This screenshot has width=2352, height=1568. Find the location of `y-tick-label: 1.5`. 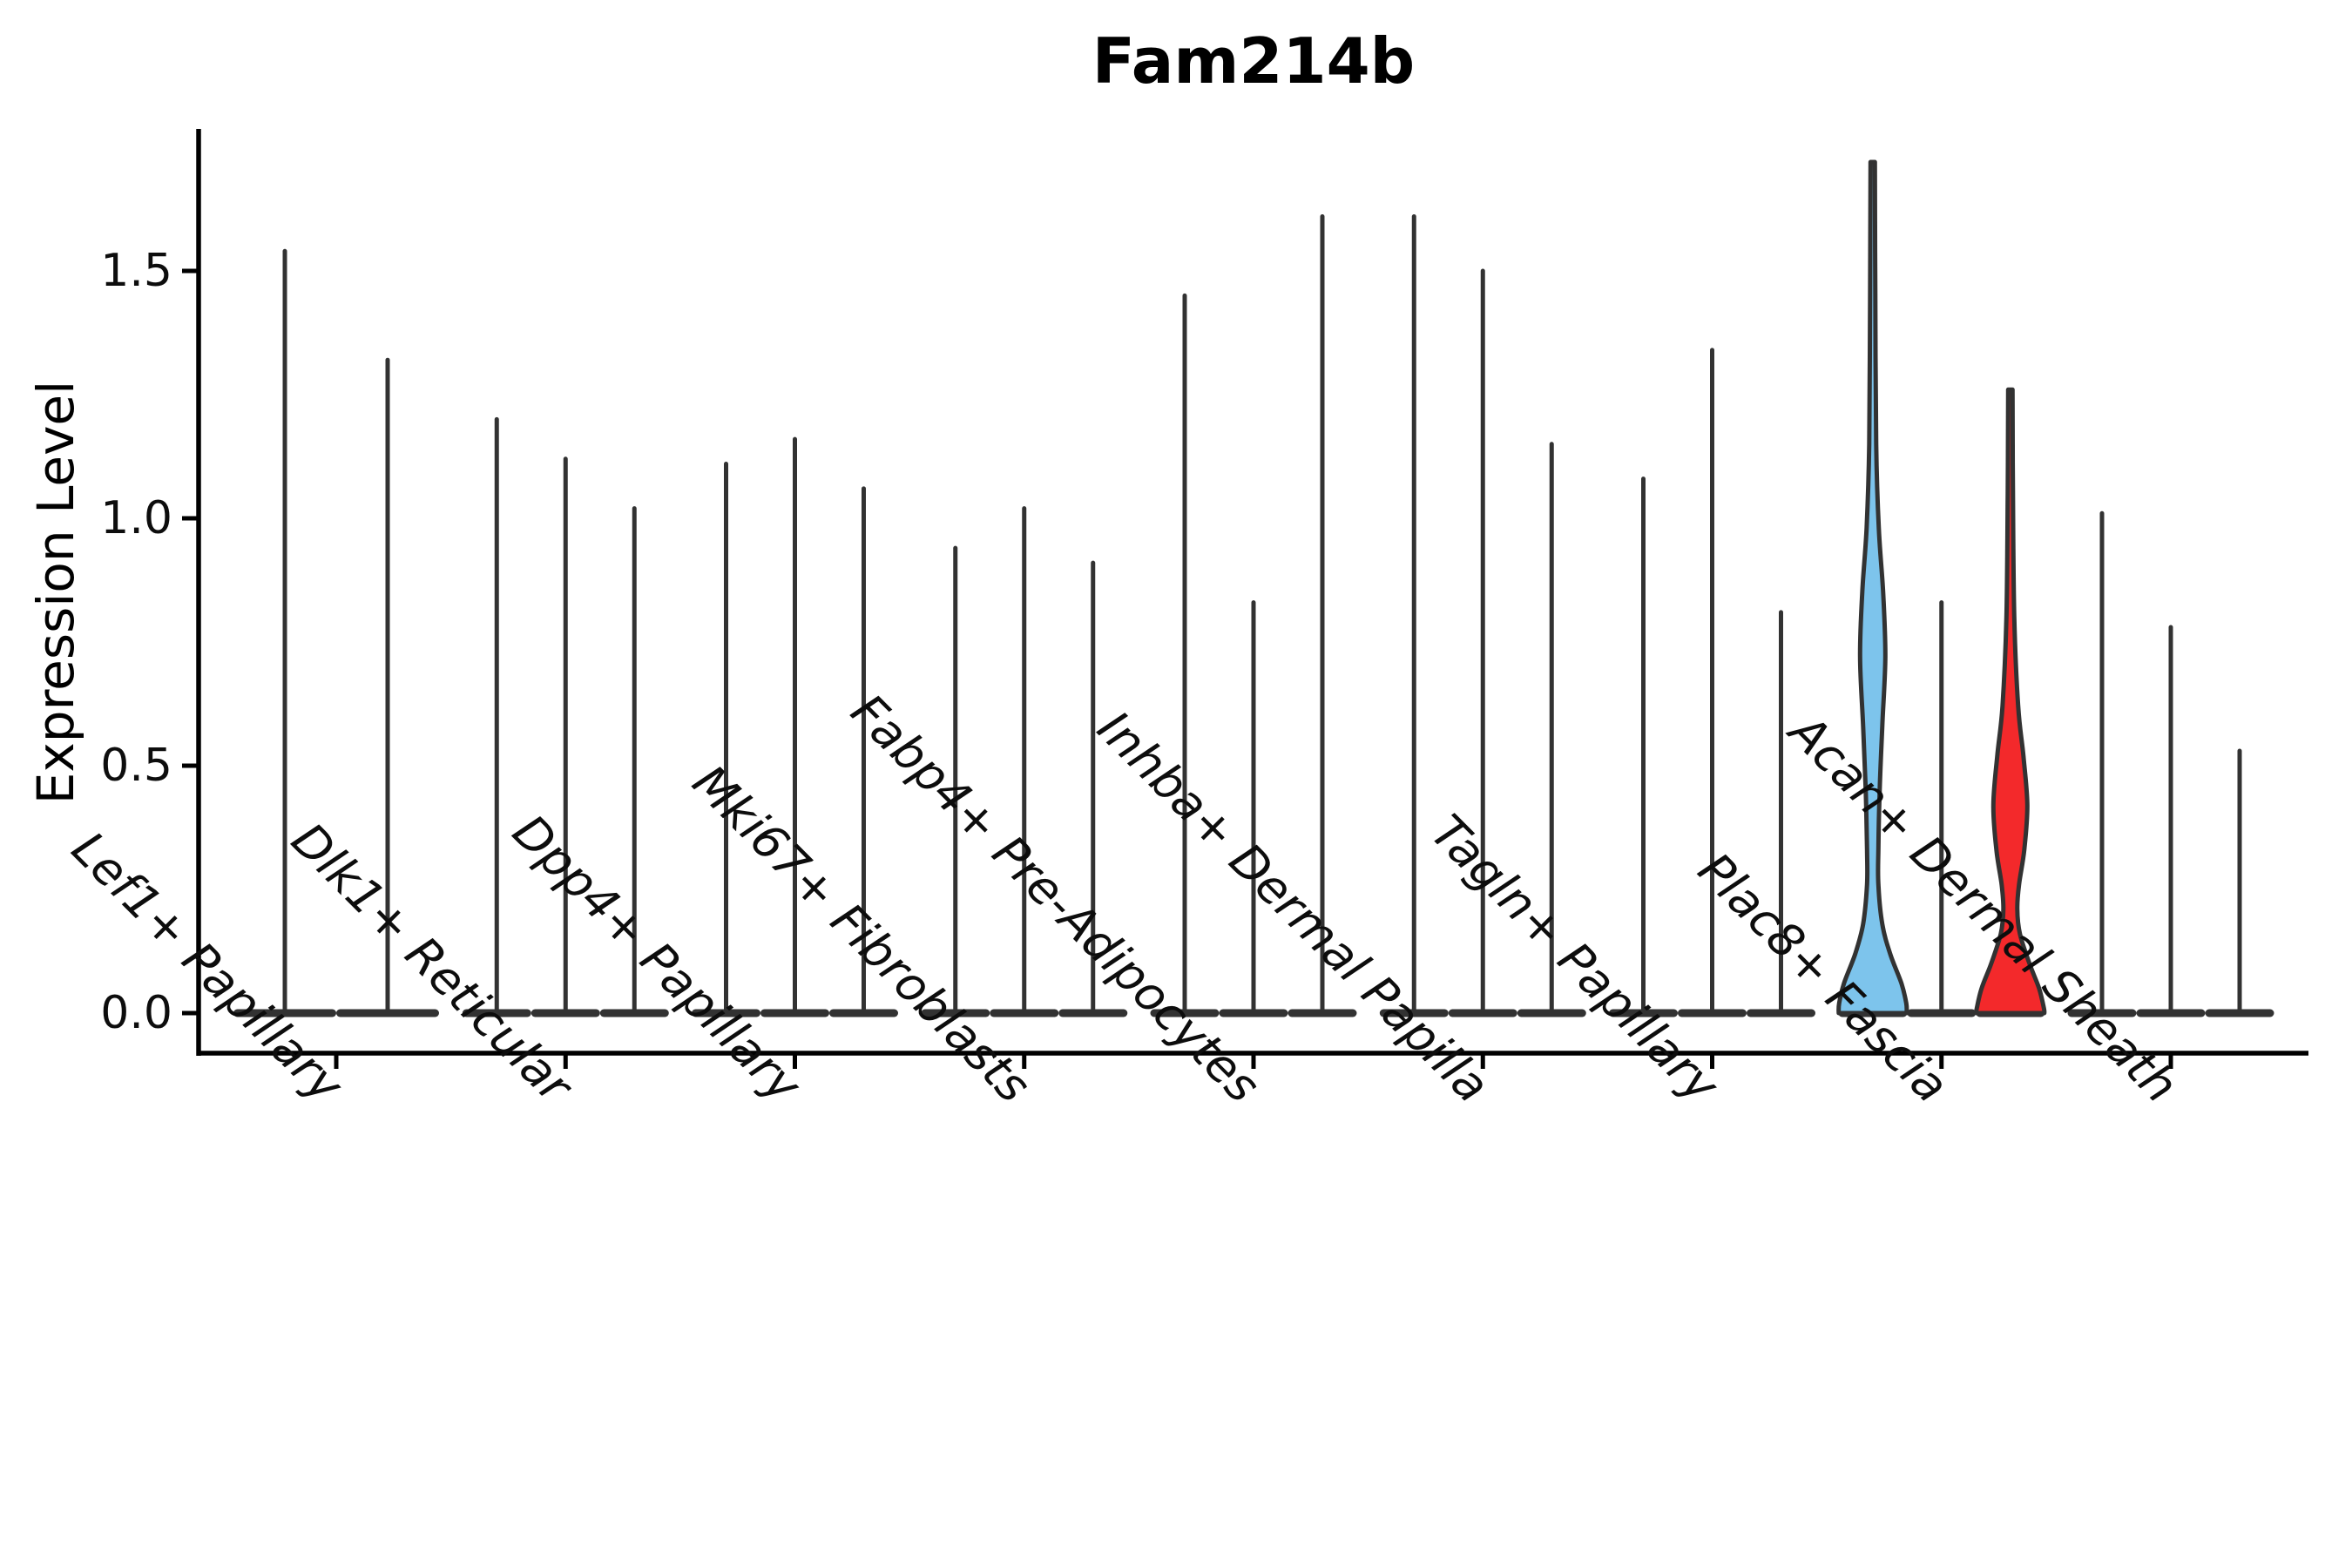

y-tick-label: 1.5 is located at coordinates (136, 271).